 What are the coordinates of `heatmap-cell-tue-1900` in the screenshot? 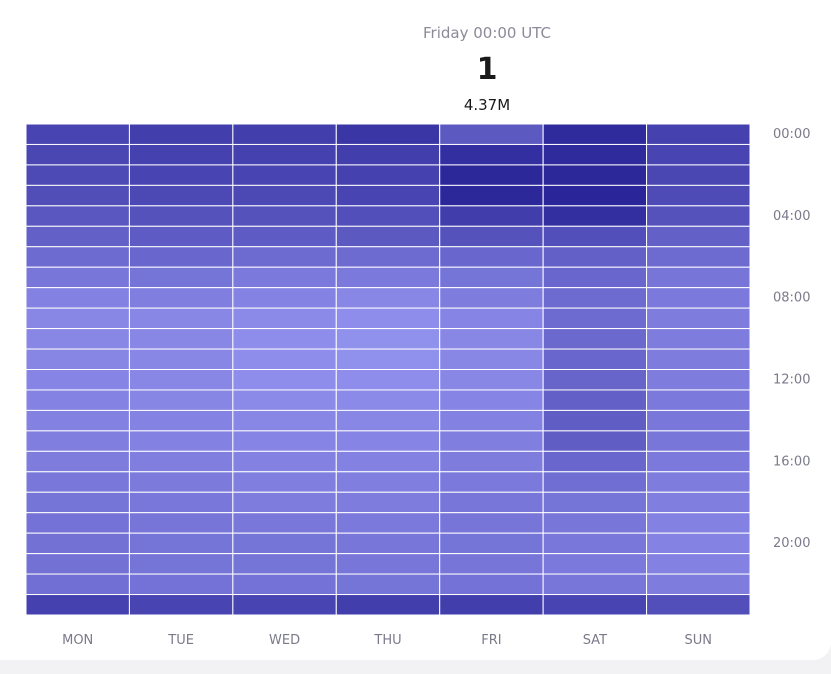 It's located at (181, 523).